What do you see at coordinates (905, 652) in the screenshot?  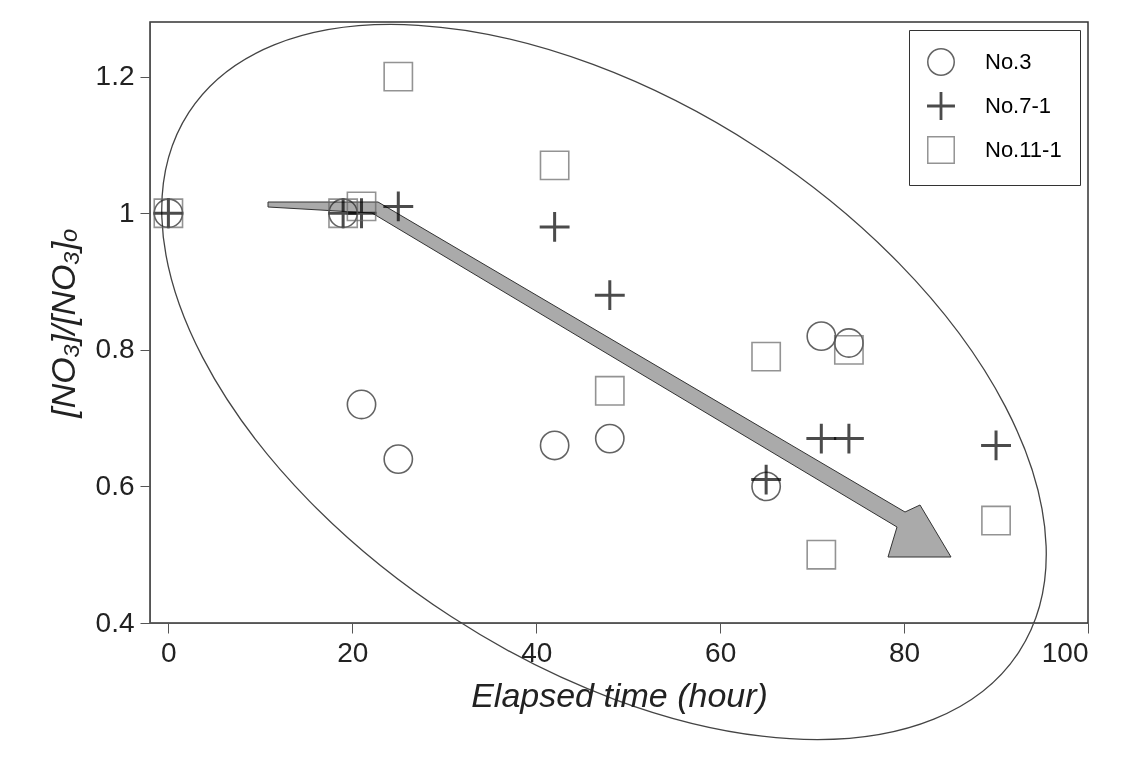 I see `x-tick-label: 80` at bounding box center [905, 652].